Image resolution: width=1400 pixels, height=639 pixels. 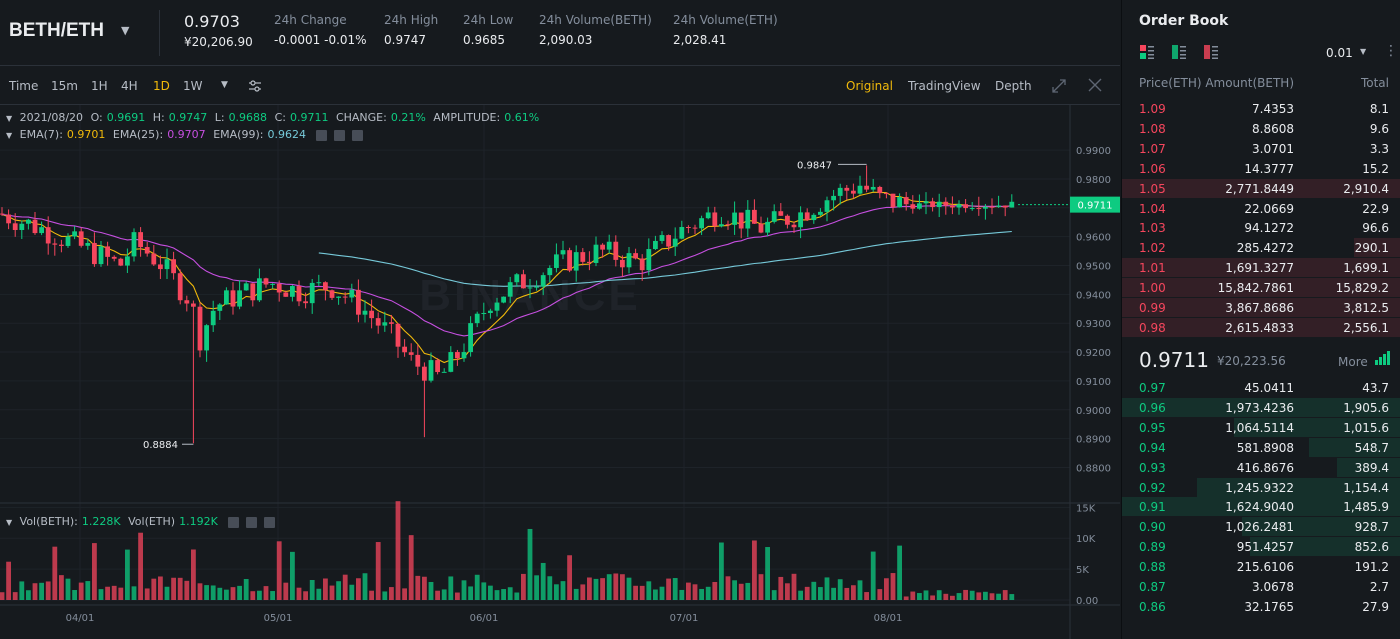 I want to click on signal-bars-icon, so click(x=1383, y=358).